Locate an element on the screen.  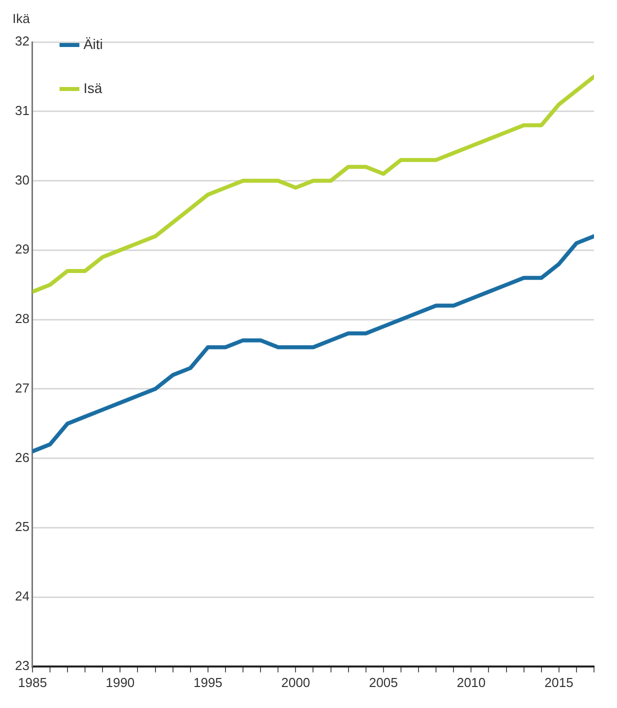
legend-label: Äiti is located at coordinates (93, 44).